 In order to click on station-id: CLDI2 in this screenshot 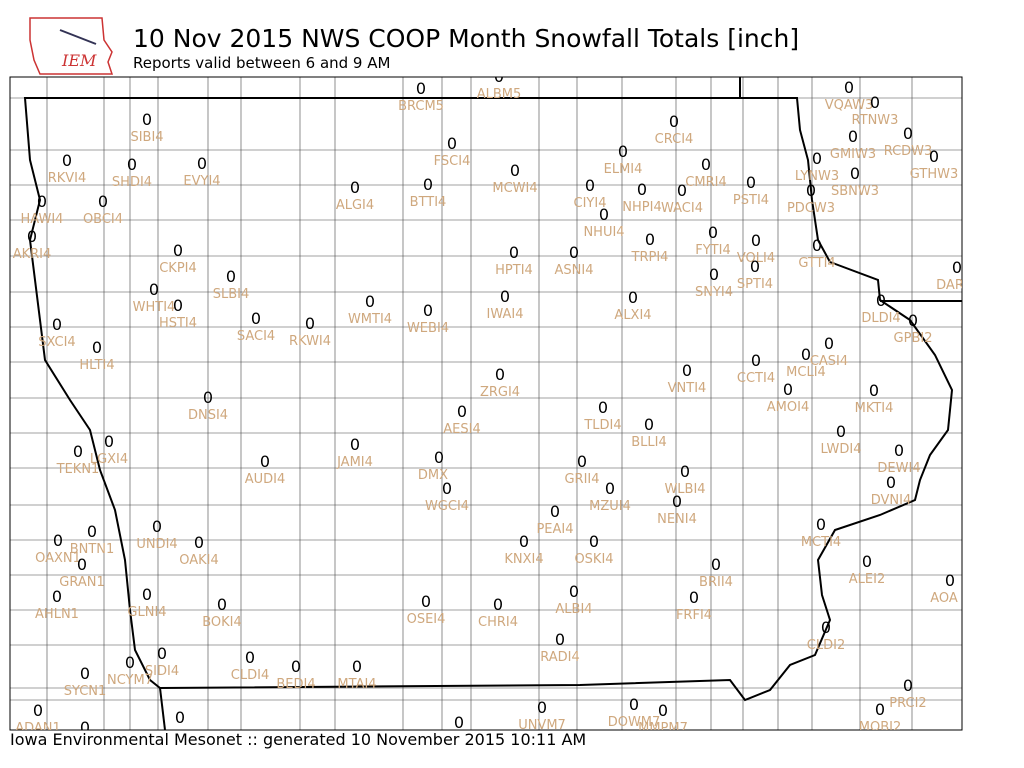, I will do `click(826, 645)`.